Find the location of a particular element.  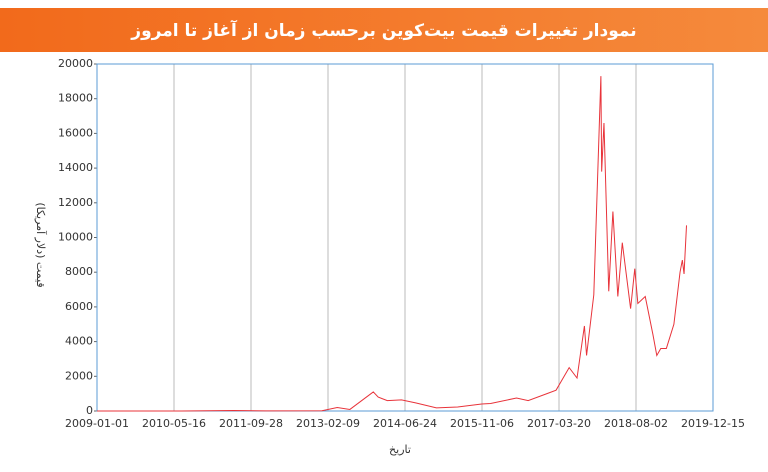

header-band is located at coordinates (384, 30).